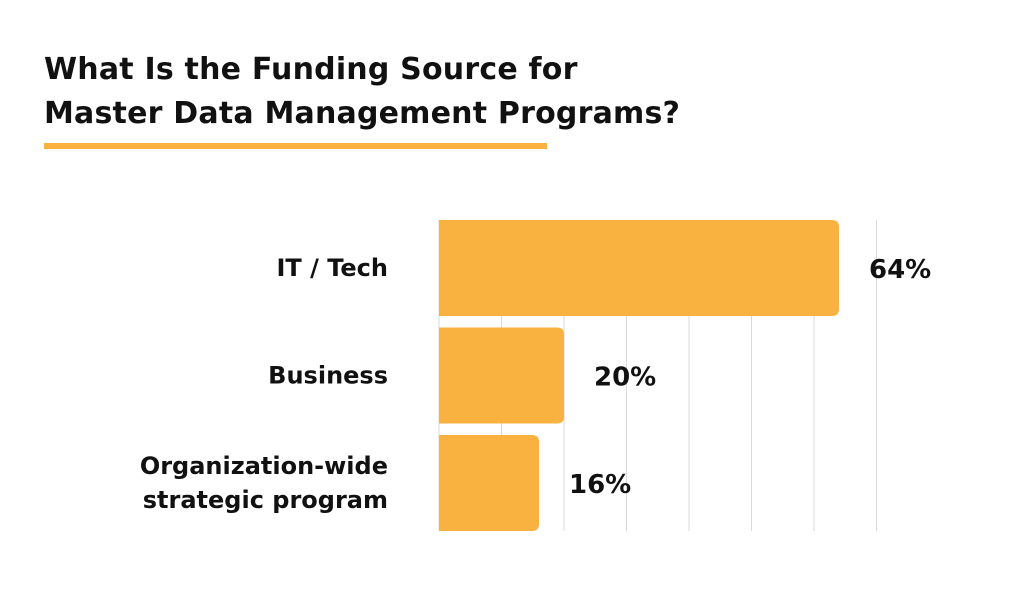  What do you see at coordinates (311, 69) in the screenshot?
I see `chart-title-line-1: What Is the Funding Source for` at bounding box center [311, 69].